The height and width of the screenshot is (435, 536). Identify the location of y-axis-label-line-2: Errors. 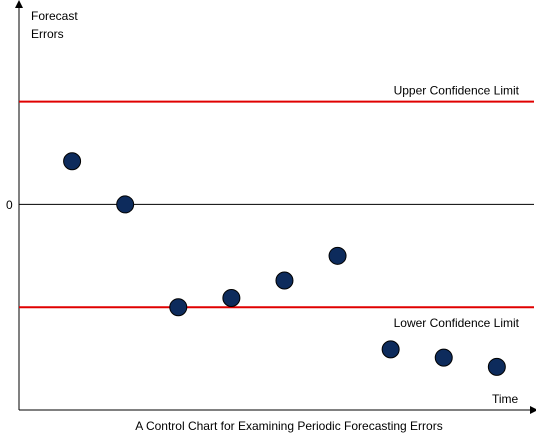
(47, 34).